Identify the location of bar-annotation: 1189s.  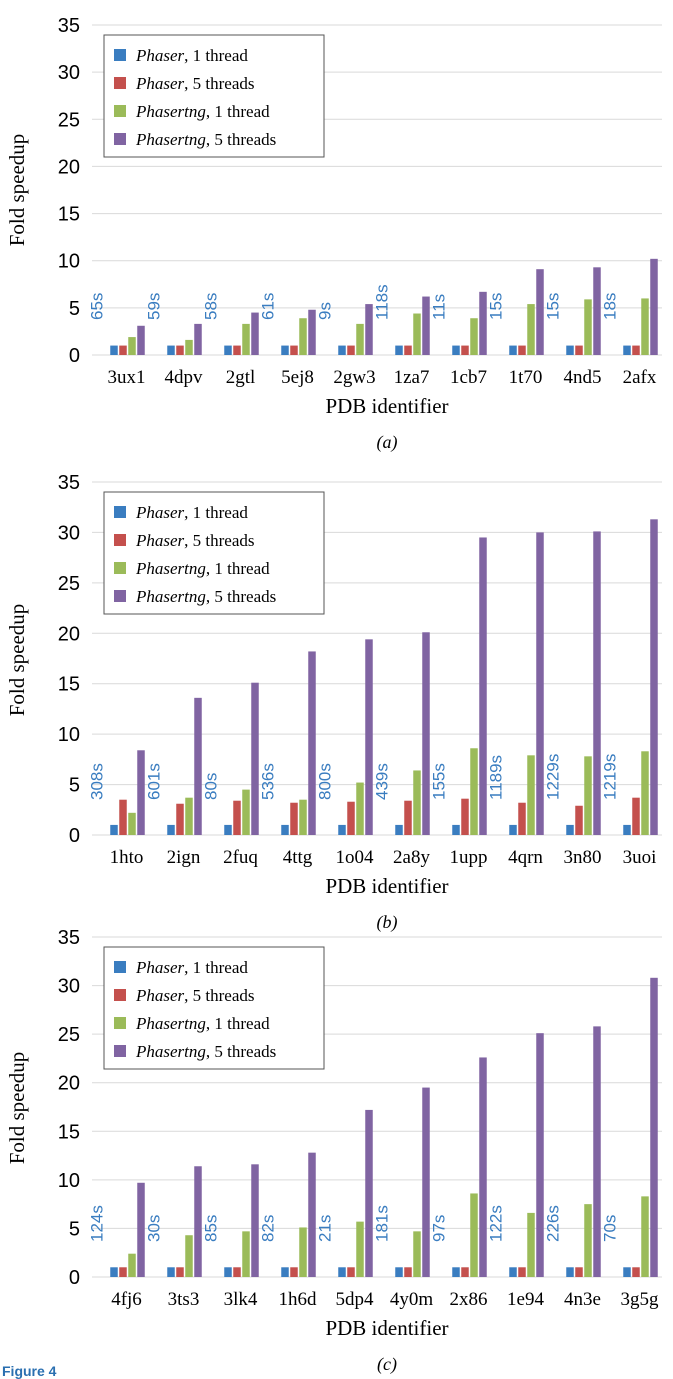
(495, 777).